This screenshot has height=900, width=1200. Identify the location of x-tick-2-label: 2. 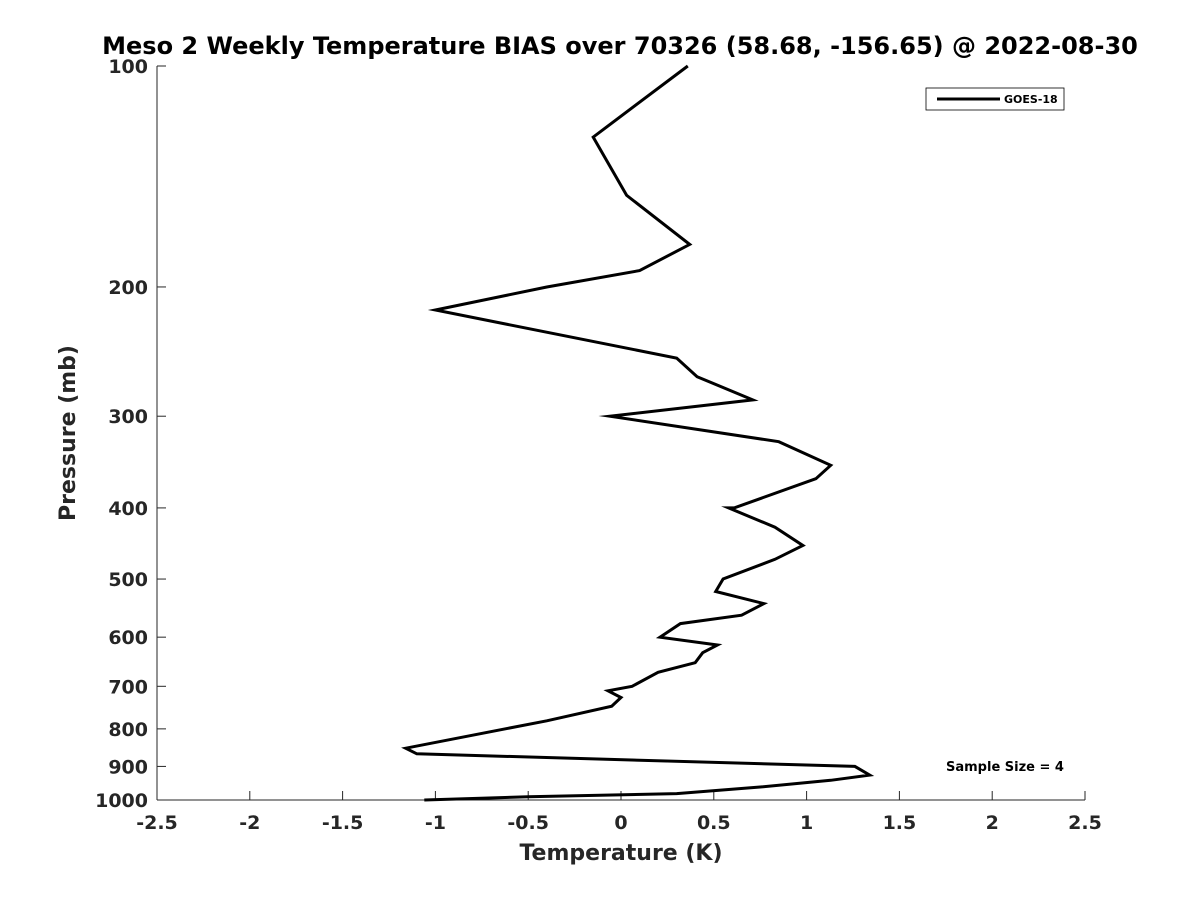
(992, 823).